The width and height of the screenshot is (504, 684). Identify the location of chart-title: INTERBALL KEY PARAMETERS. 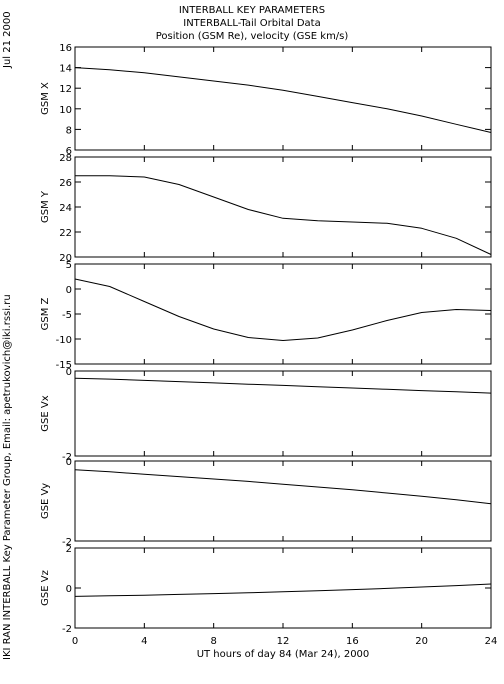
(252, 10).